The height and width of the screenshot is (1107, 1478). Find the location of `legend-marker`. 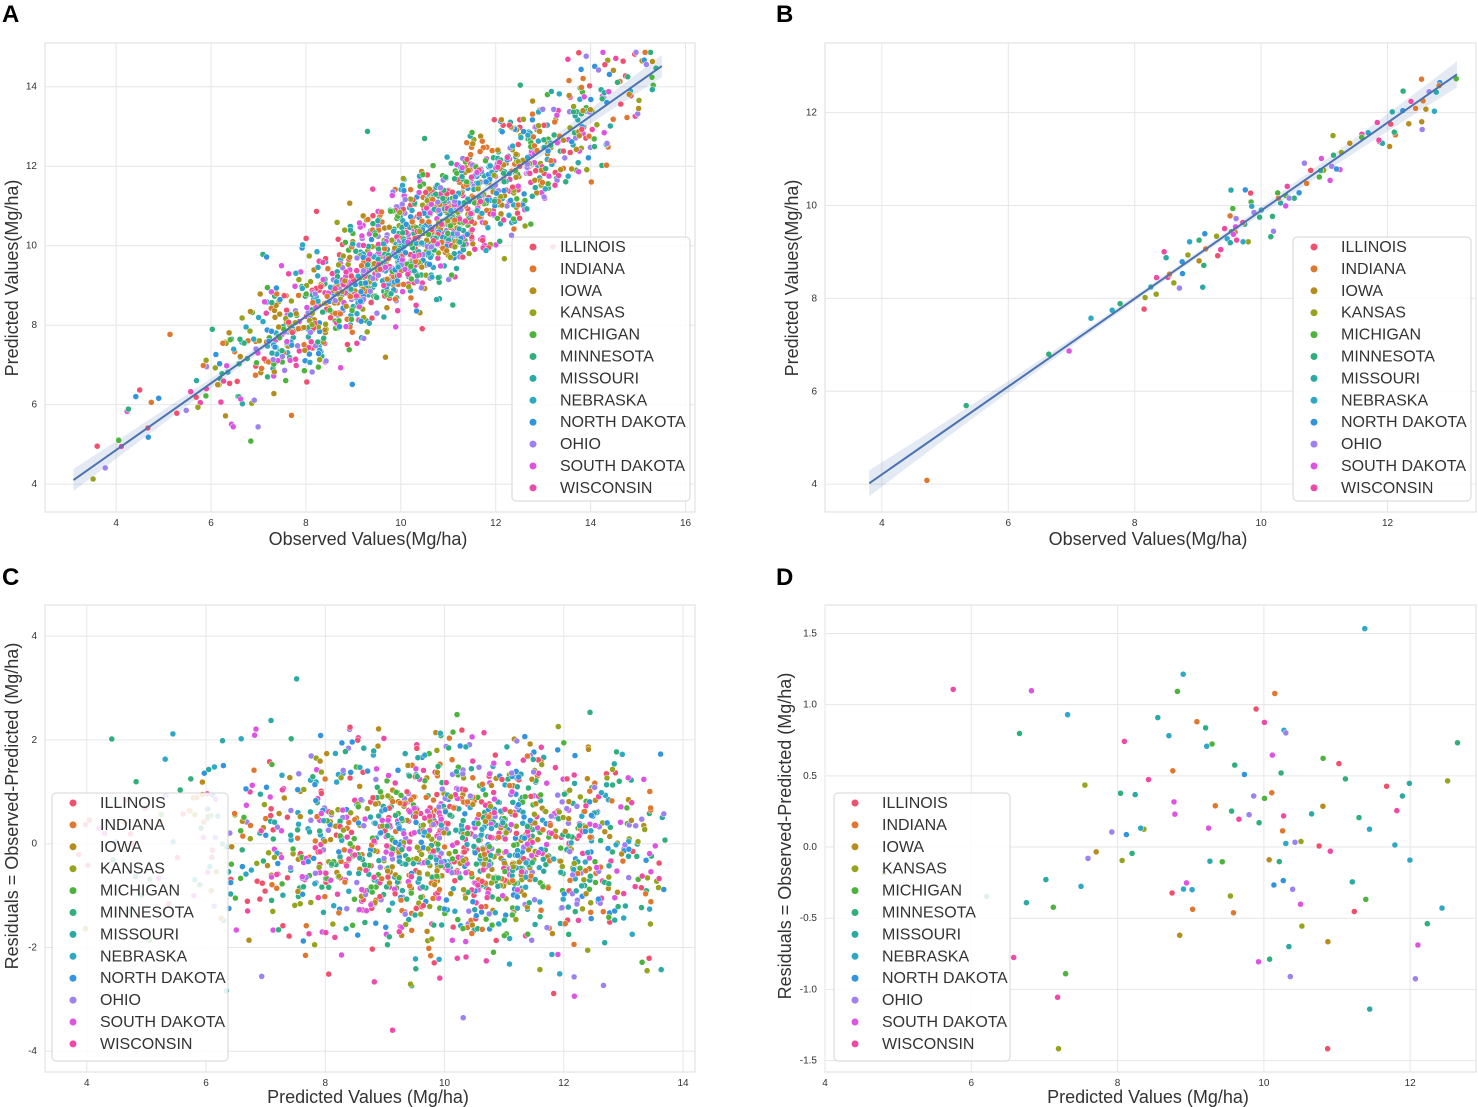

legend-marker is located at coordinates (533, 488).